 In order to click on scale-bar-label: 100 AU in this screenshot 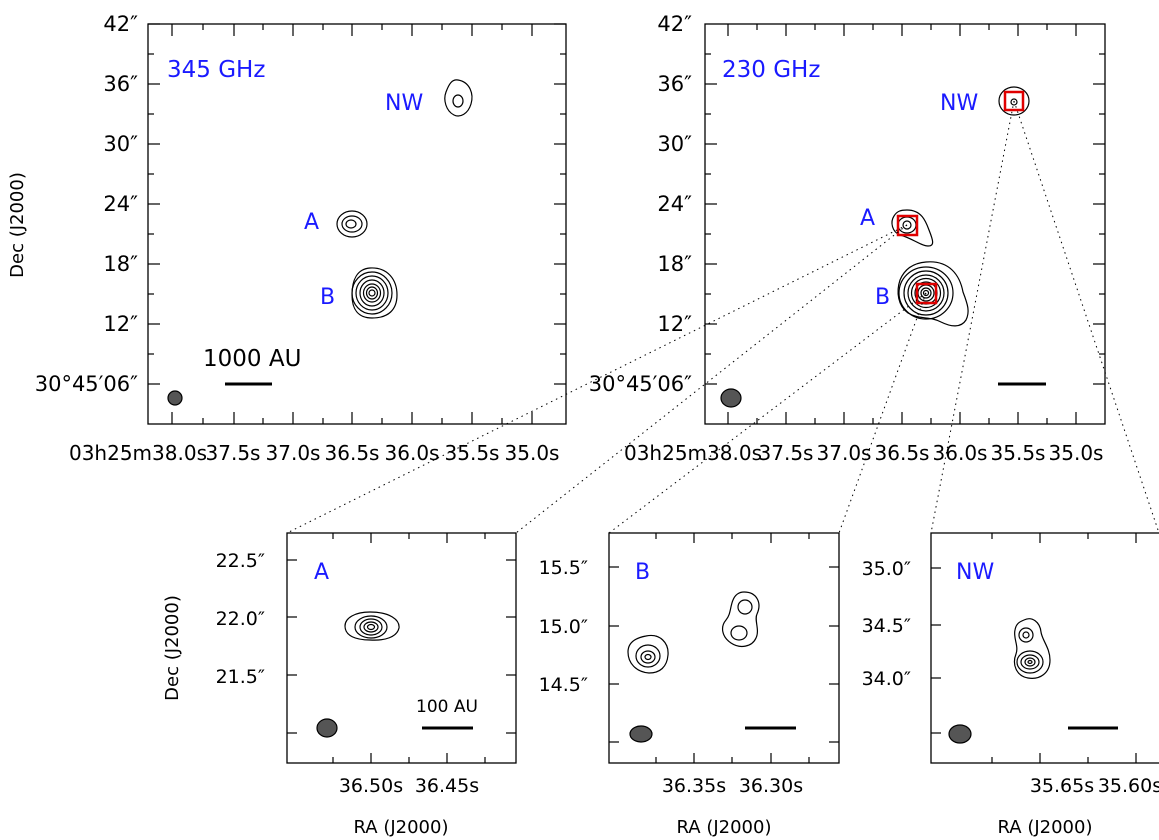, I will do `click(447, 707)`.